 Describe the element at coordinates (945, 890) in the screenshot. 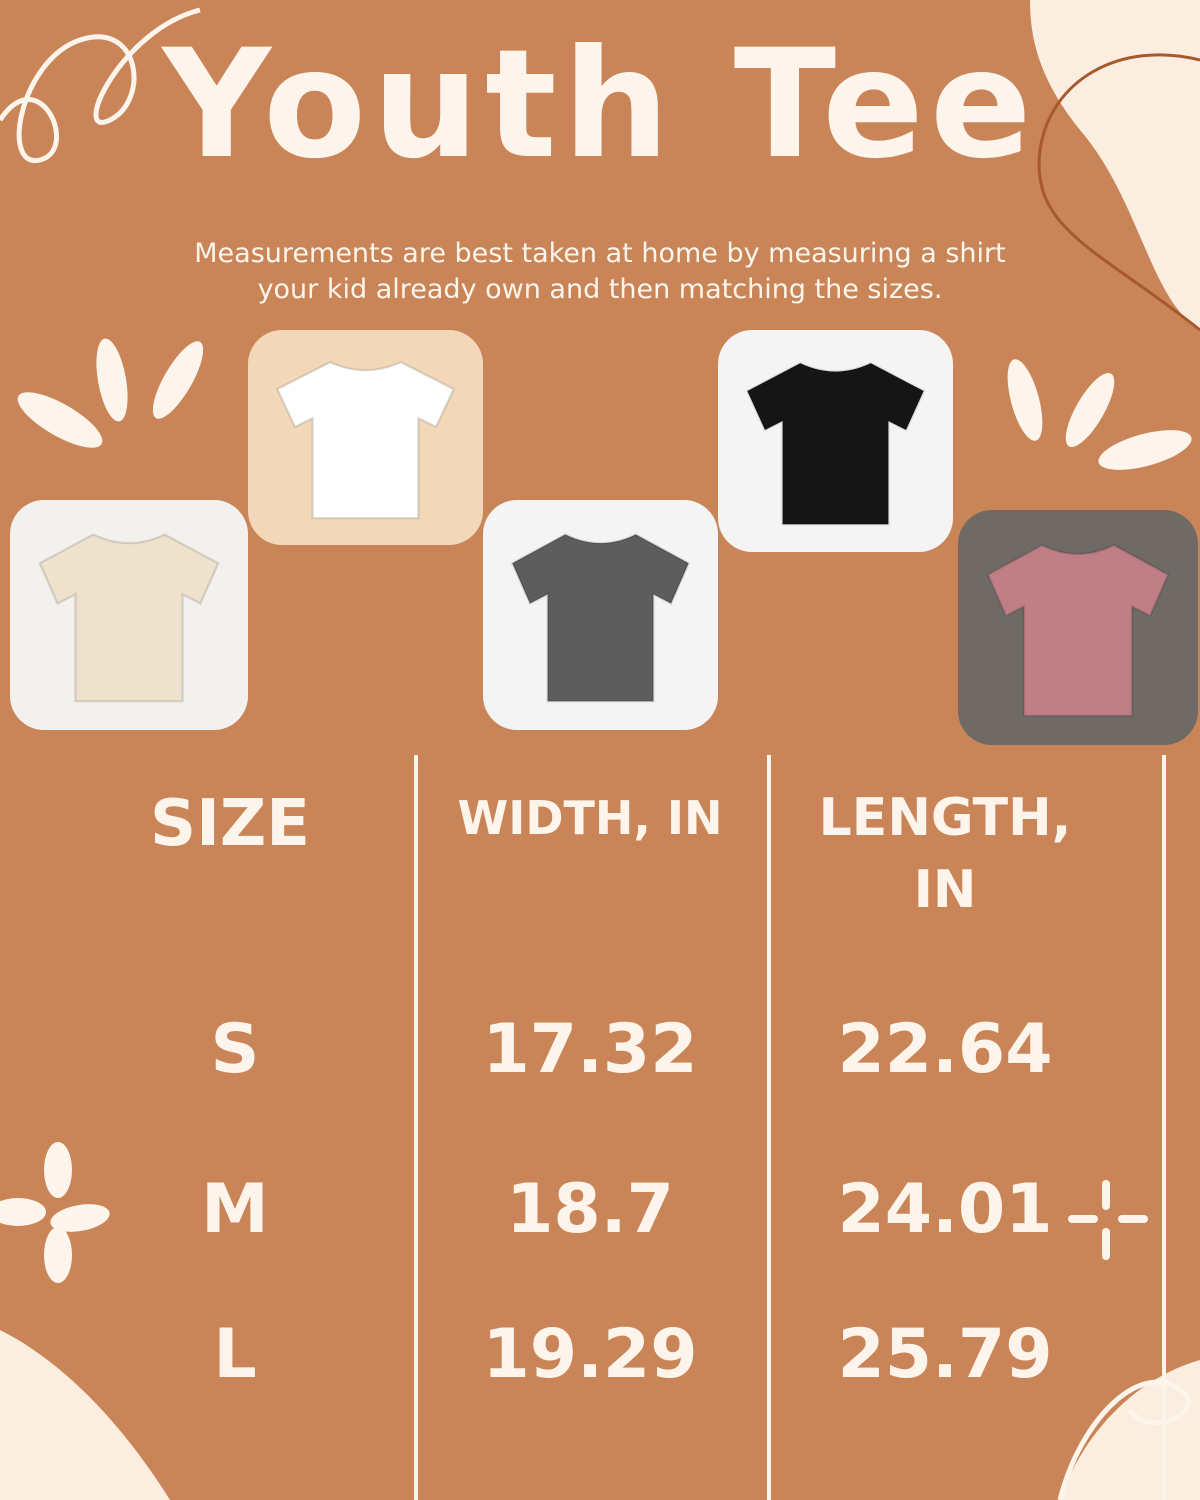

I see `header-length-line-2: IN` at that location.